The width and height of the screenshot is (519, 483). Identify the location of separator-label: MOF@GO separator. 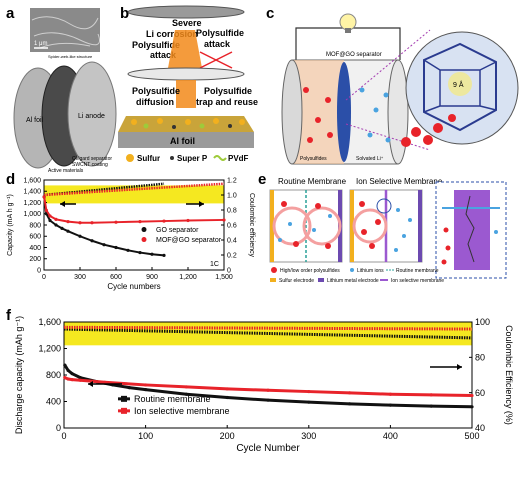
(354, 55).